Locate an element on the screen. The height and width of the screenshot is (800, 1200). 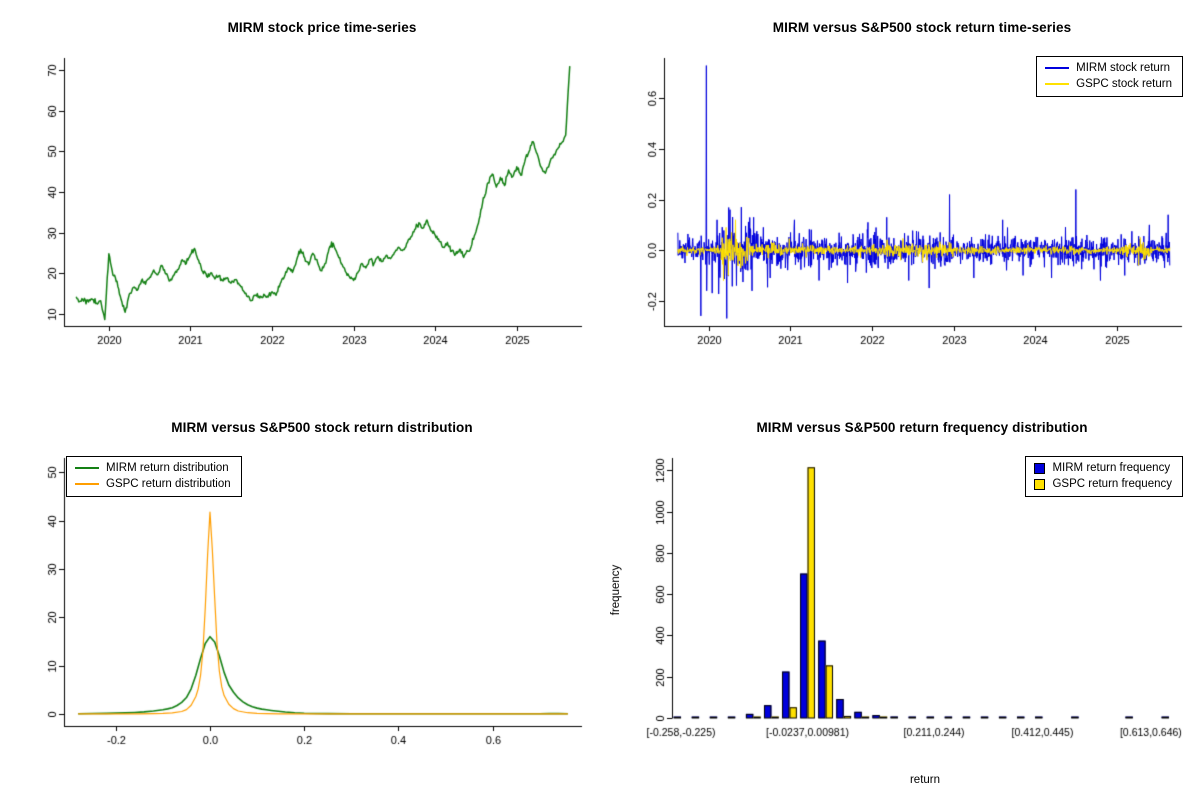
legend-item-mirm-density: MIRM return distribution is located at coordinates (153, 468).